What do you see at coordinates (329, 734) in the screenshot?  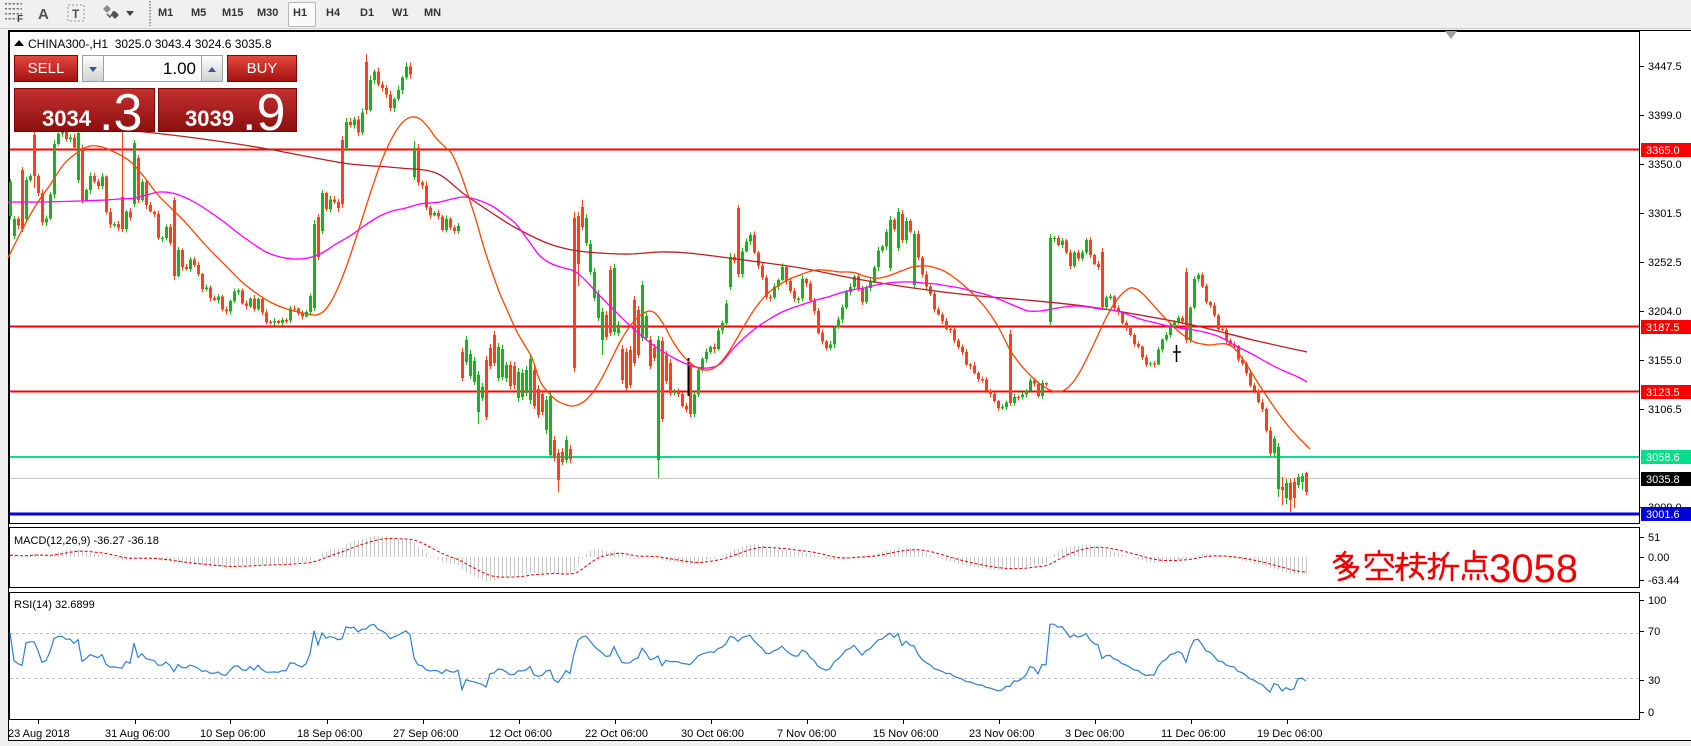 I see `svg-text: 18 Sep 06:00` at bounding box center [329, 734].